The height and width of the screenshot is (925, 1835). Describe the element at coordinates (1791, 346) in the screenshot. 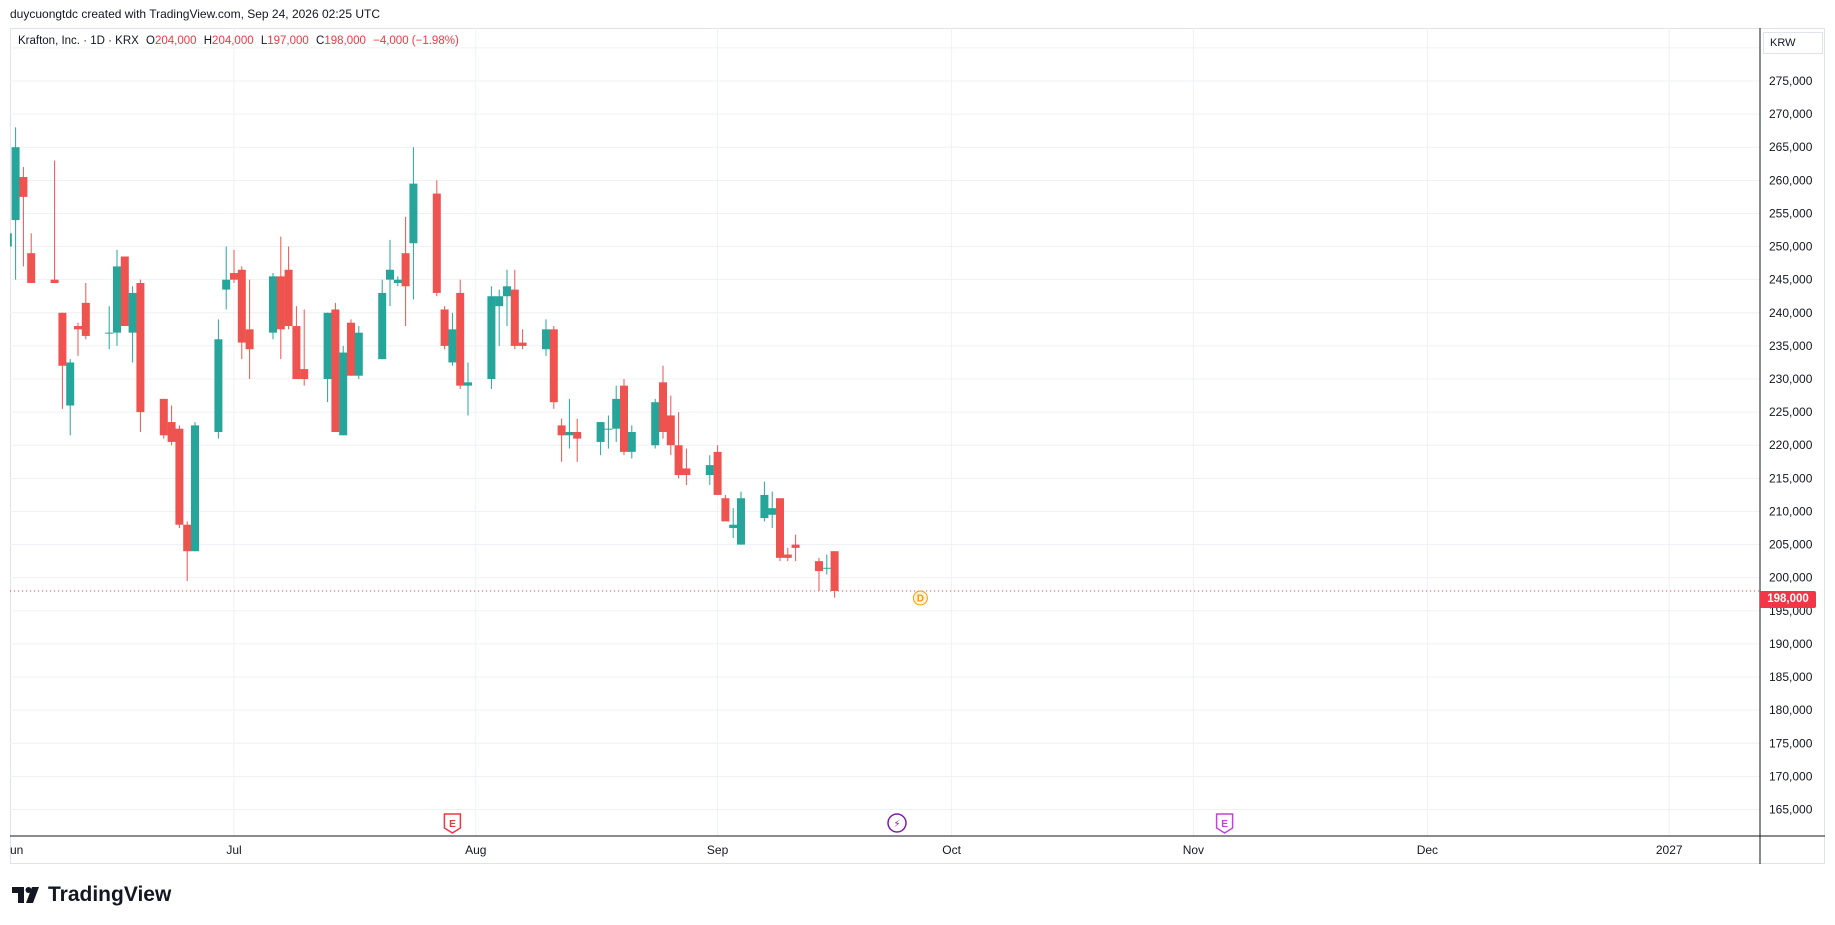

I see `price-tick-label: 235,000` at that location.